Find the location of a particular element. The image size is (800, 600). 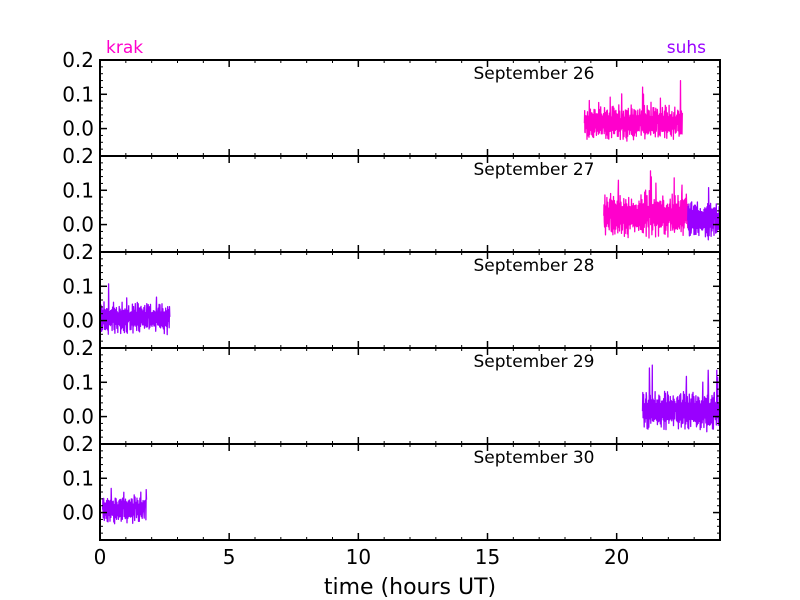

panel-5: September 30 0.0 0.1 0.2 is located at coordinates (391, 486).